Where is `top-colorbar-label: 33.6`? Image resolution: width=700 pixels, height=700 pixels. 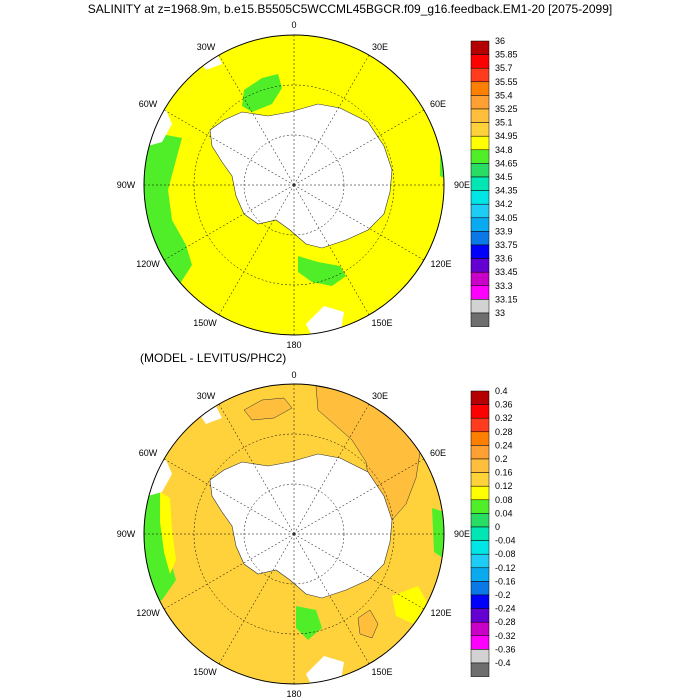
top-colorbar-label: 33.6 is located at coordinates (504, 259).